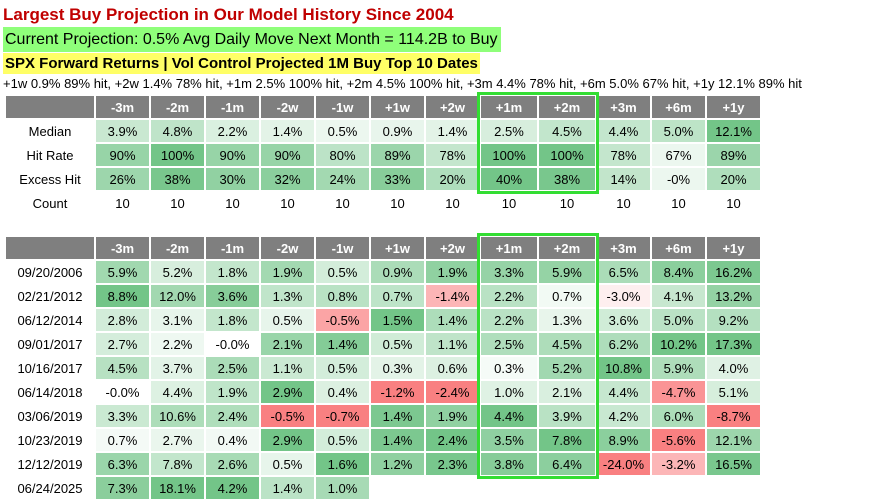 Image resolution: width=894 pixels, height=501 pixels. I want to click on row-label: 02/21/2012, so click(50, 296).